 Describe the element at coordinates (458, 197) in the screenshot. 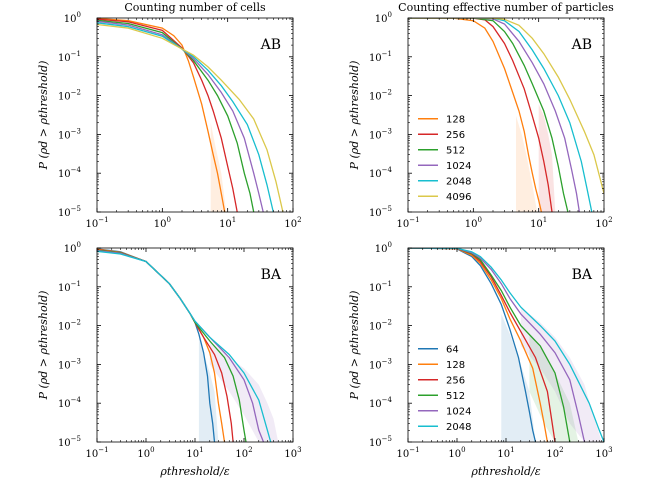

I see `legend-label-4096: 4096` at that location.